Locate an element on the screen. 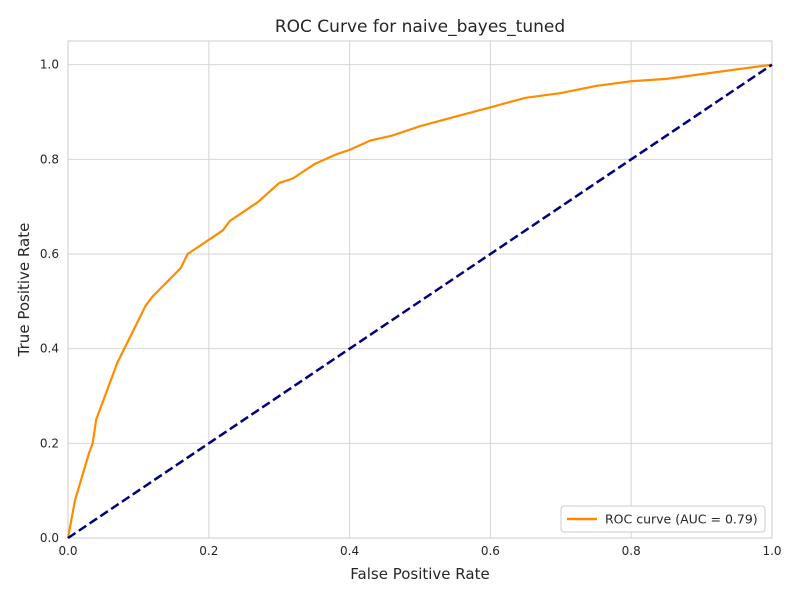 This screenshot has width=800, height=605. y-tick-label: 1.0 is located at coordinates (49, 65).